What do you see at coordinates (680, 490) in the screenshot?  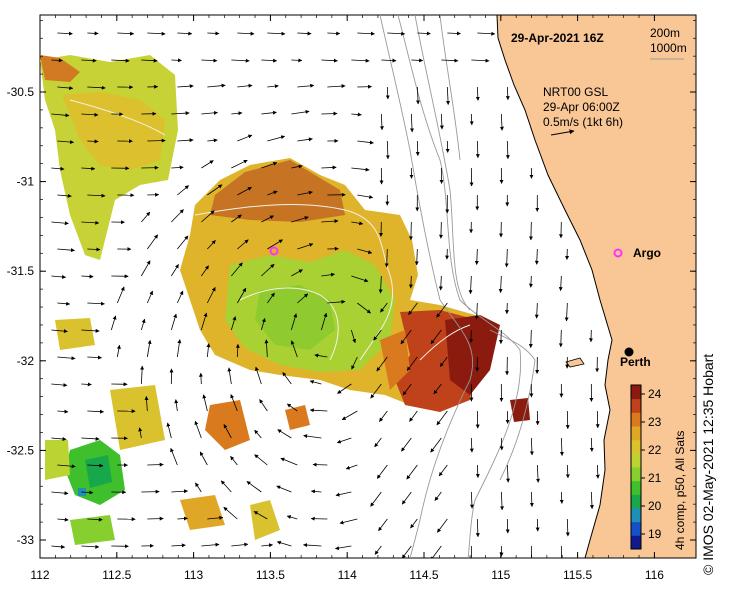 I see `colorbar-label: 4h comp, p50, All Sats` at bounding box center [680, 490].